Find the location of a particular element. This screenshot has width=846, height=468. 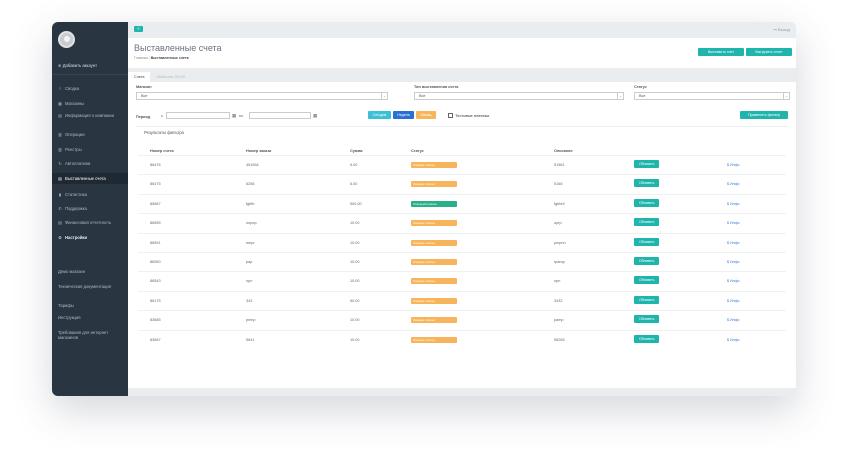

sidebar-item-3: ▤ Информация о компании is located at coordinates (90, 115).